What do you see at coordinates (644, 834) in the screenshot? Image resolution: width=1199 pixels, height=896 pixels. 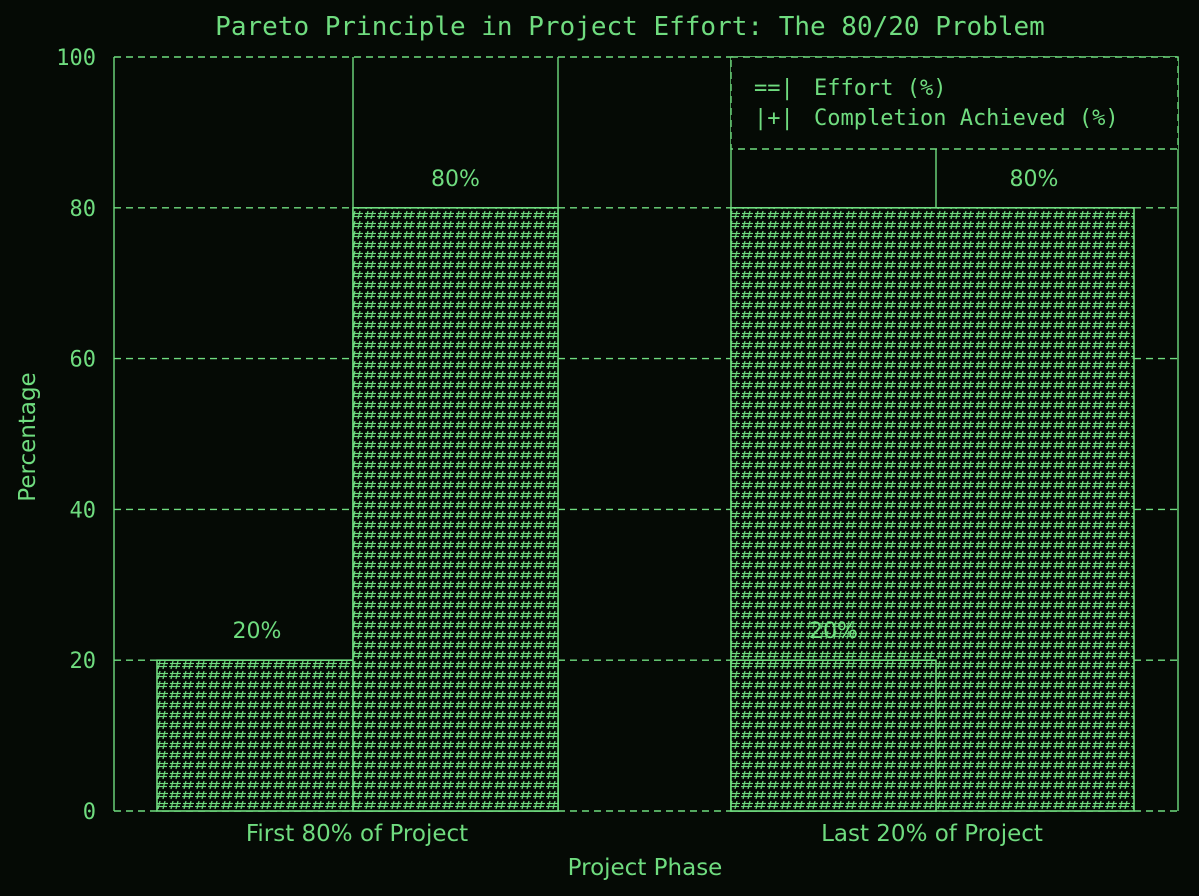 I see `x-ticks: First 80% of Project Last 20% of Project` at bounding box center [644, 834].